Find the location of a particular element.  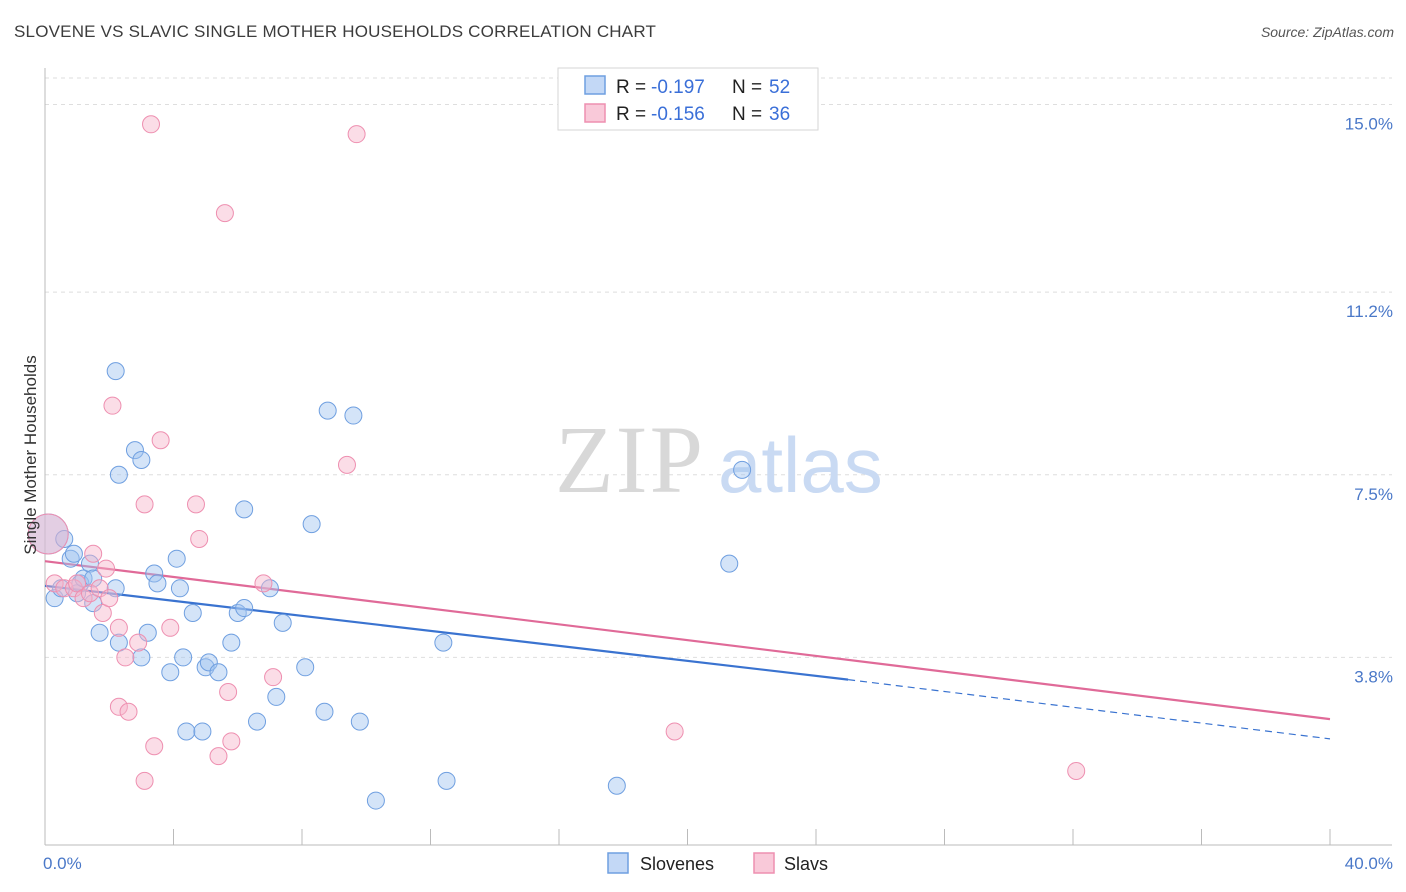

legend-n-value-1: 52 is located at coordinates (779, 87).